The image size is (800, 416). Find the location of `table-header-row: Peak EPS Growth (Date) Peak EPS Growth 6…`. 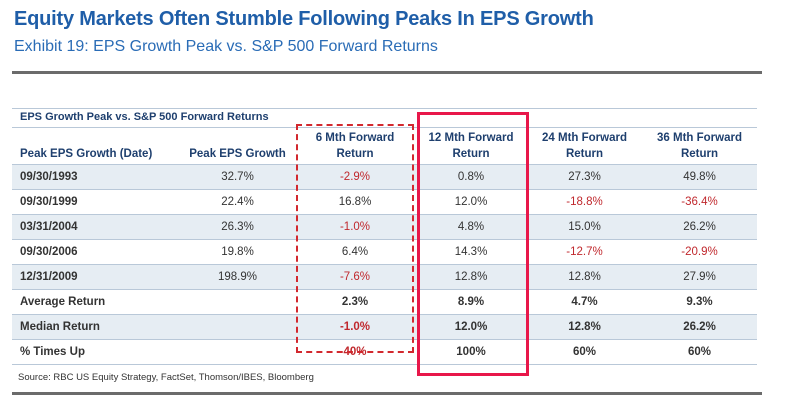

table-header-row: Peak EPS Growth (Date) Peak EPS Growth 6… is located at coordinates (384, 146).